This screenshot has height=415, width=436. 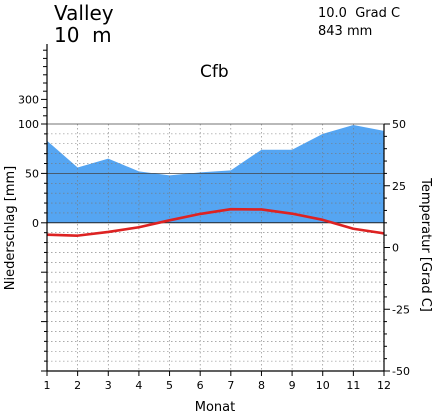 I want to click on y-left-upper-tick-label: 300, so click(x=28, y=99).